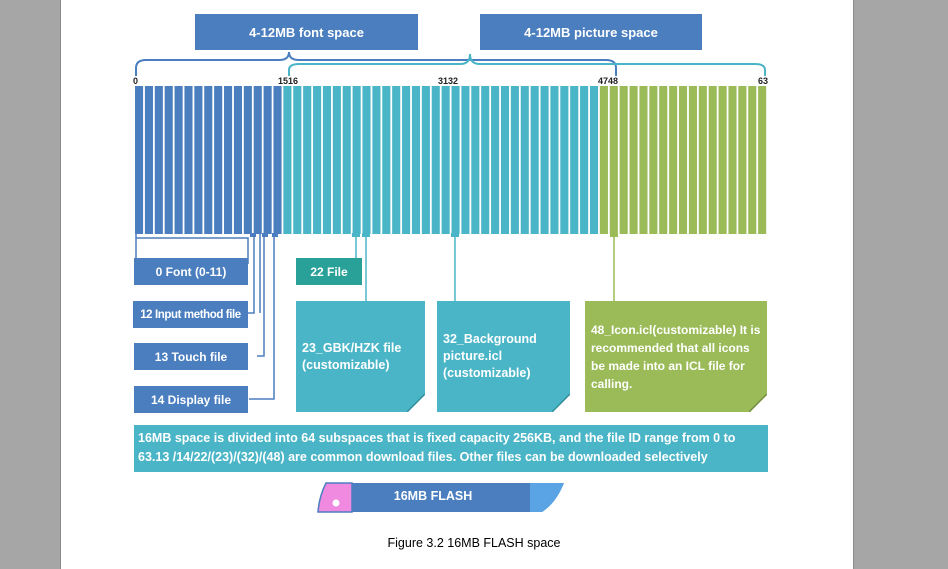  I want to click on flash-disk-graphic, so click(440, 497).